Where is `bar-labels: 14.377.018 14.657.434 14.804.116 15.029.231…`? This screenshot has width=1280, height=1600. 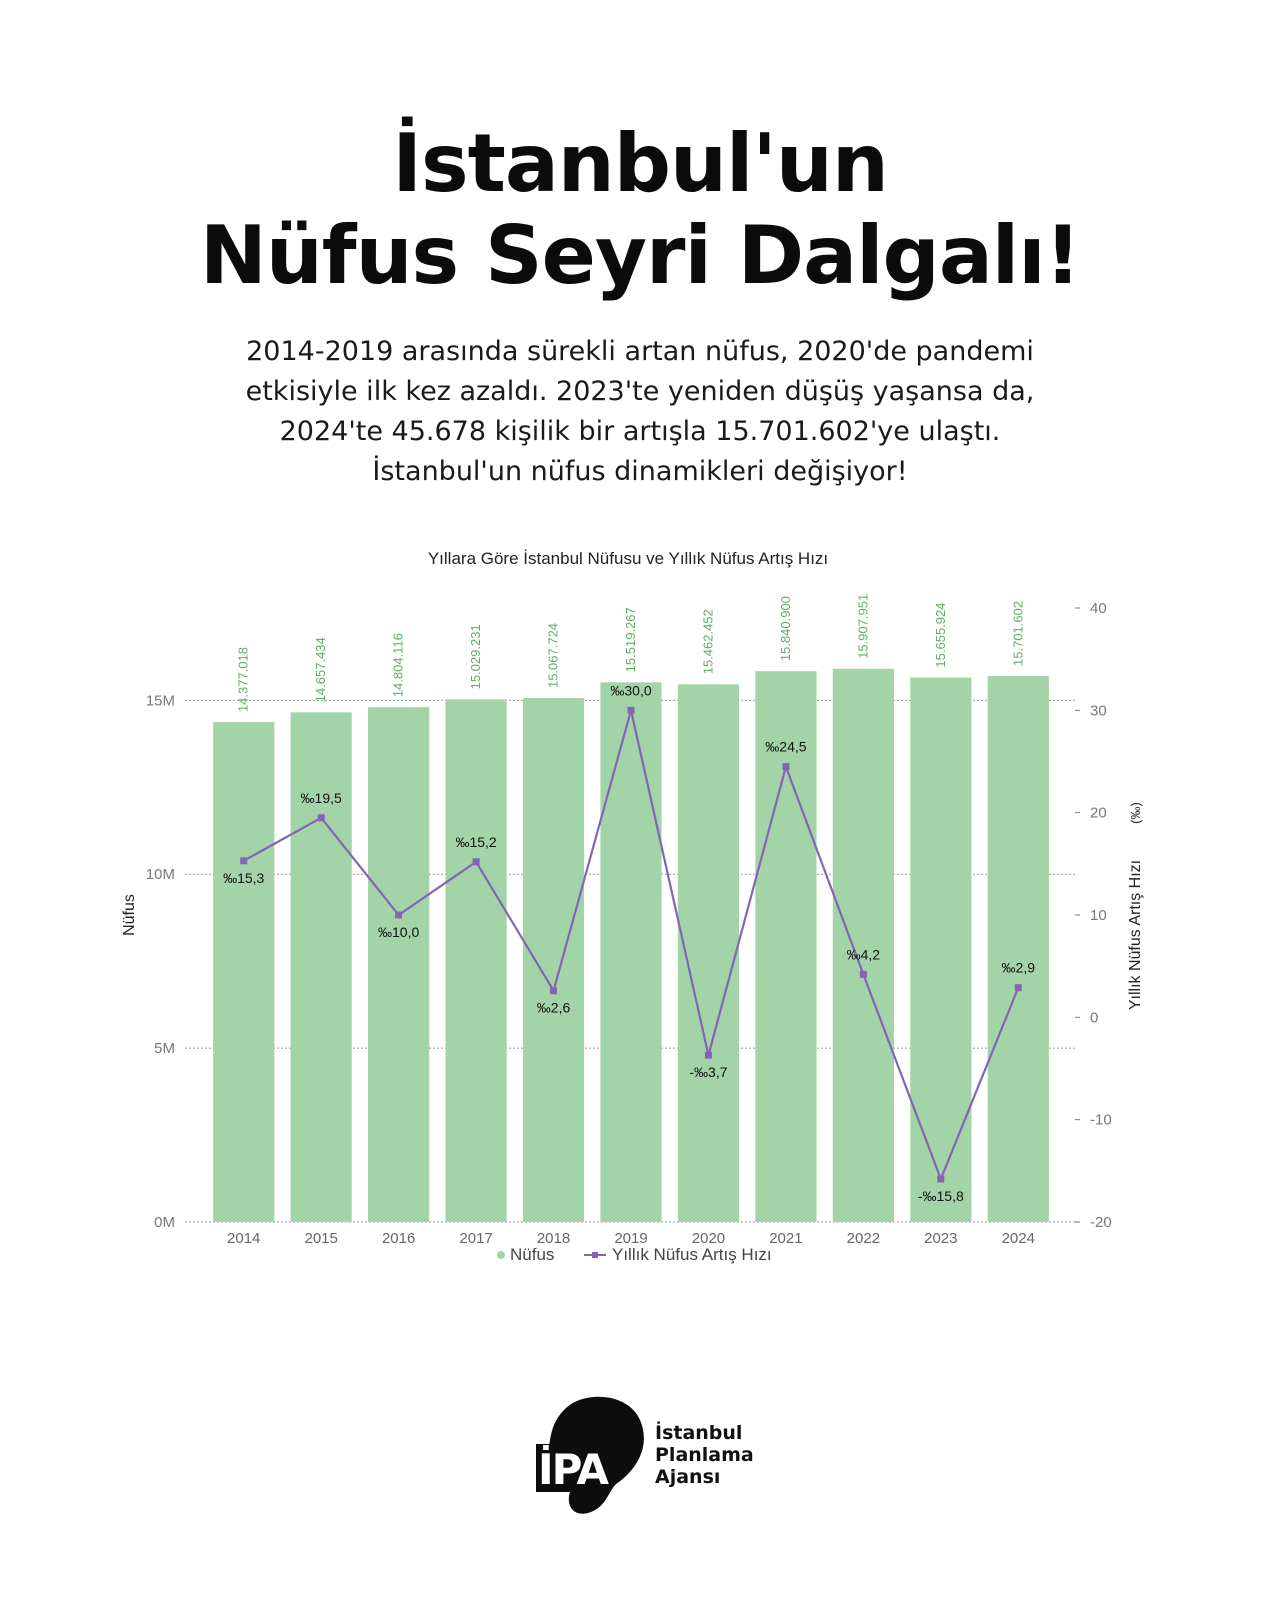
bar-labels: 14.377.018 14.657.434 14.804.116 15.029.231… is located at coordinates (631, 653).